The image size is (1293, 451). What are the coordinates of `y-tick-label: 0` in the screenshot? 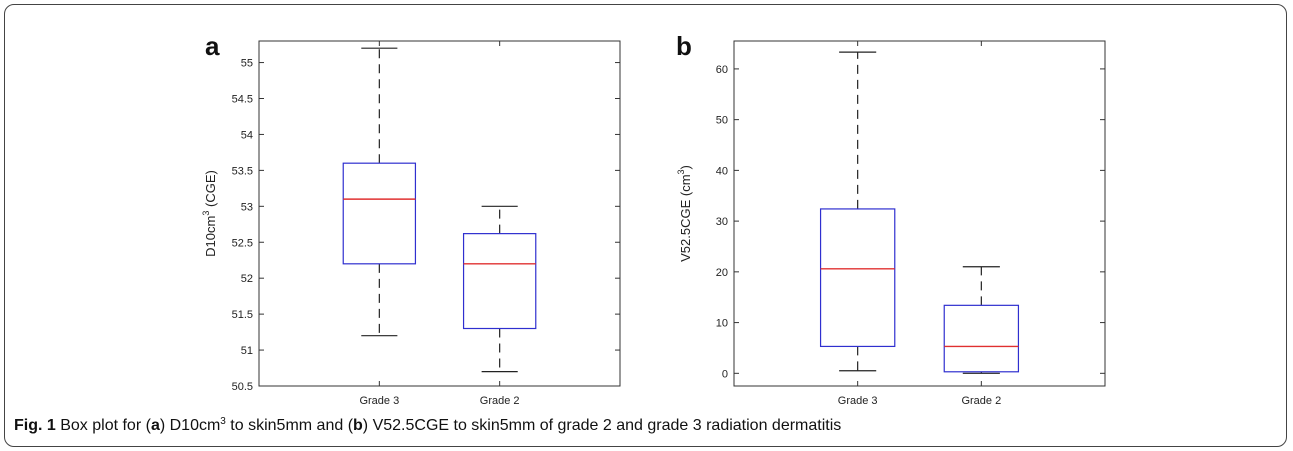 It's located at (725, 374).